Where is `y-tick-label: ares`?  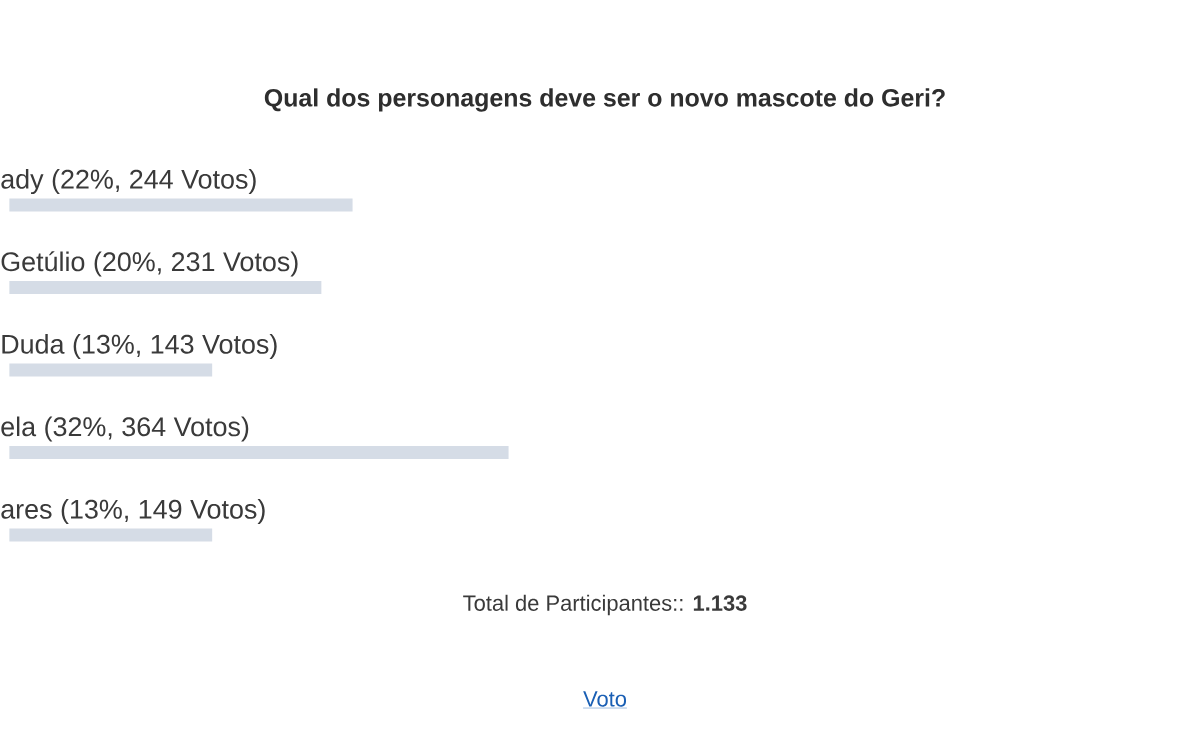 y-tick-label: ares is located at coordinates (26, 511).